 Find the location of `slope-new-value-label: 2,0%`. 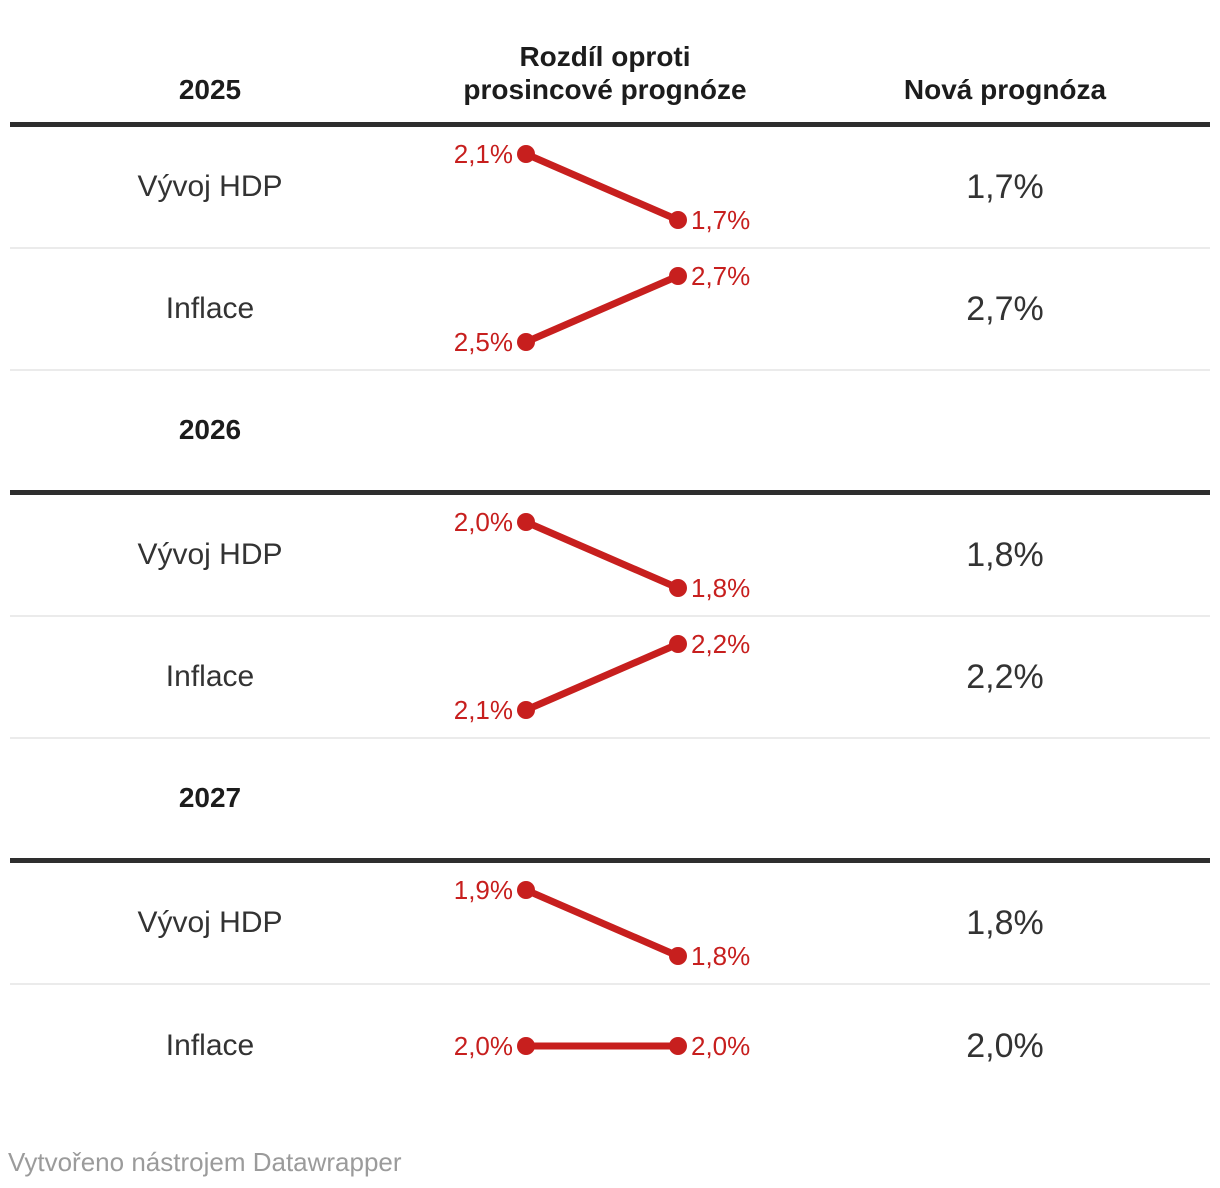

slope-new-value-label: 2,0% is located at coordinates (720, 1046).